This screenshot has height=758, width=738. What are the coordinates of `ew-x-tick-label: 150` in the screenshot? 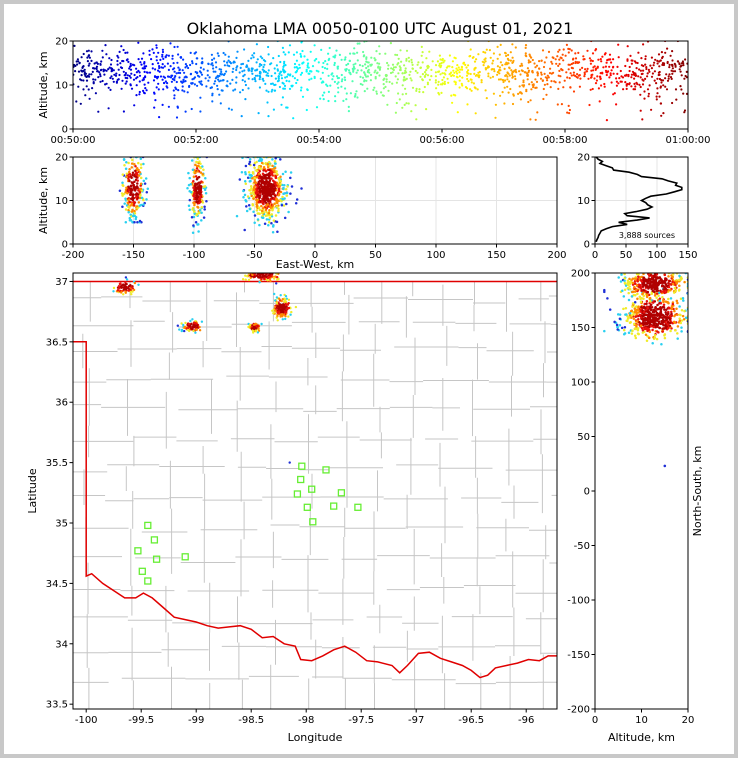 It's located at (496, 255).